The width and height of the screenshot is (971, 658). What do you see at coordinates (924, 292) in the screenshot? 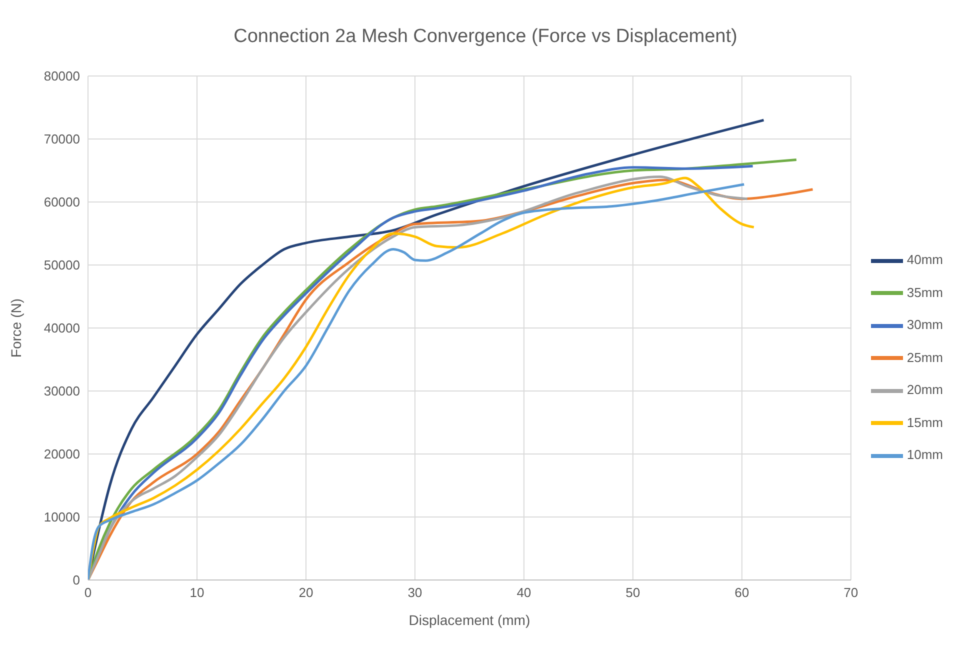
I see `legend-label: 35mm` at bounding box center [924, 292].